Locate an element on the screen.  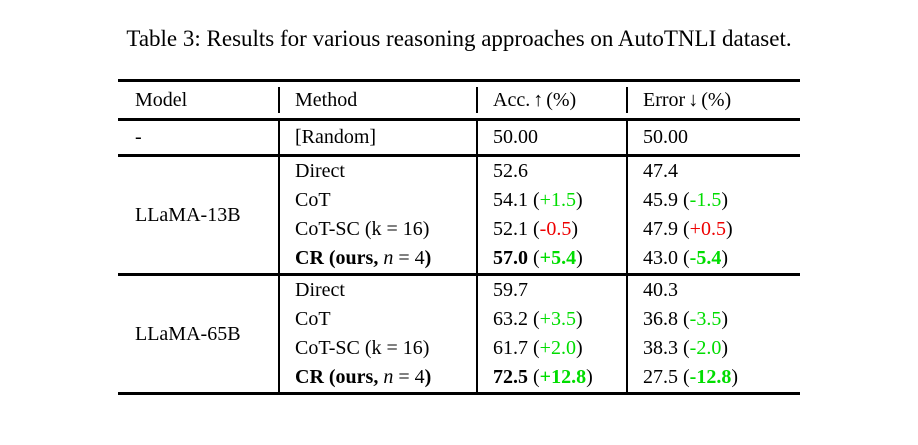
error-column: 50.00 is located at coordinates (713, 137).